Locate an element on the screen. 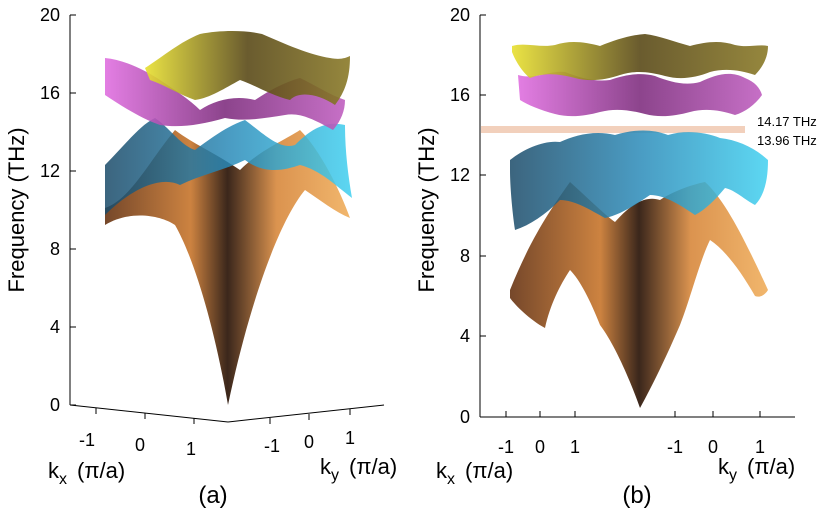  a-ky-tick-1: 1 is located at coordinates (350, 438).